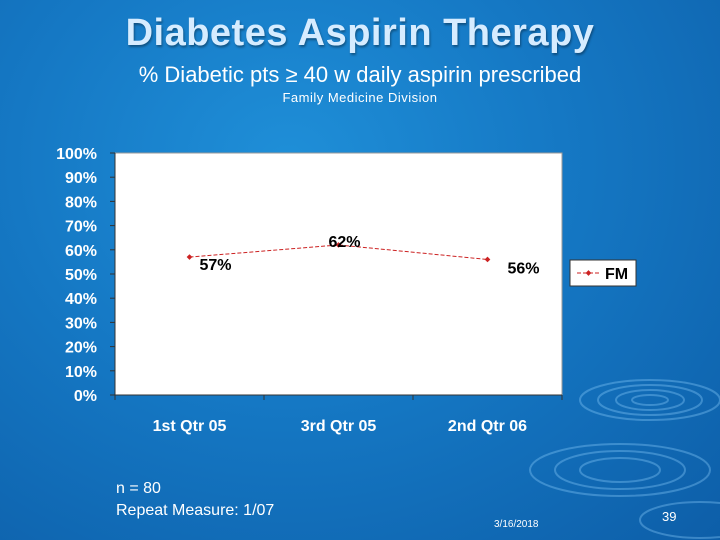  Describe the element at coordinates (516, 524) in the screenshot. I see `slide-date: 3/16/2018` at that location.